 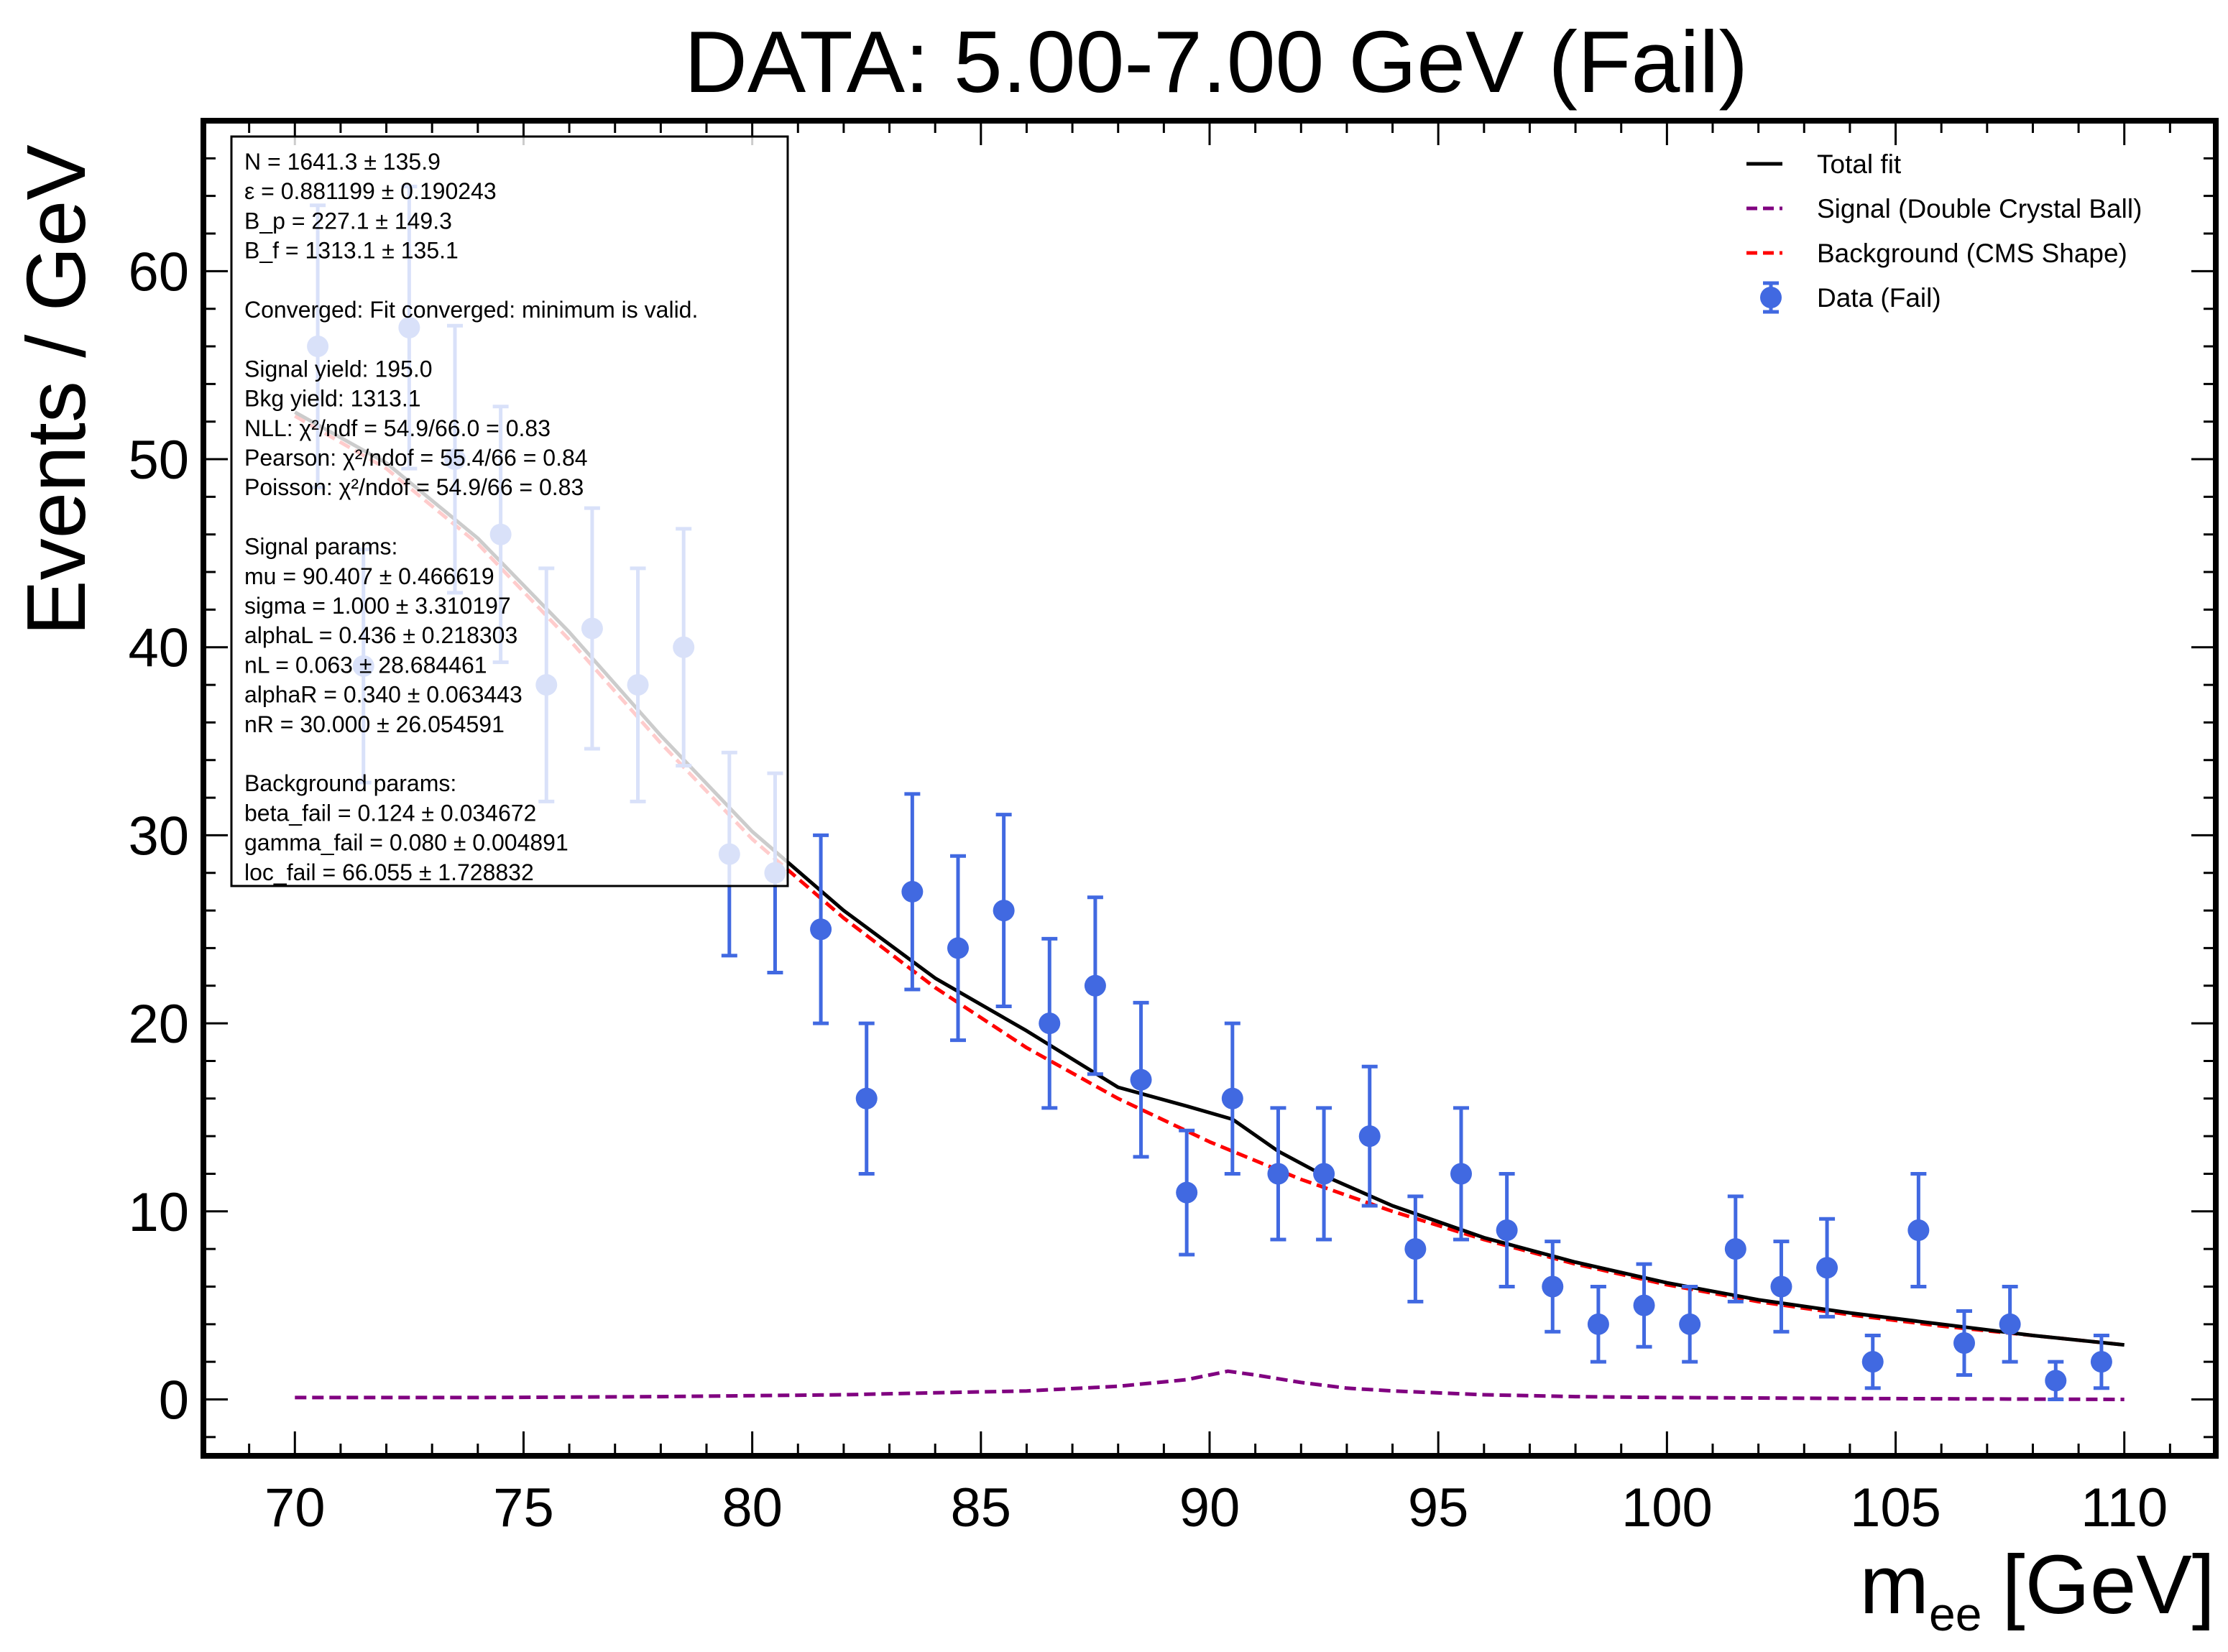 What do you see at coordinates (389, 872) in the screenshot?
I see `fit-info-line: loc_fail = 66.055 ± 1.728832` at bounding box center [389, 872].